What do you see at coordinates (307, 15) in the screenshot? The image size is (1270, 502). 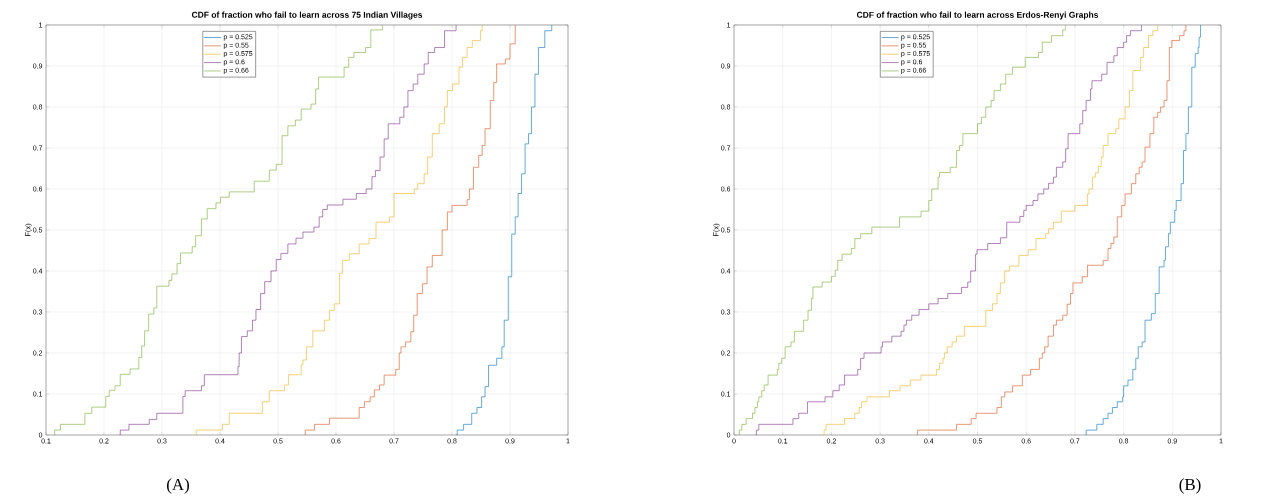 I see `chart-title: CDF of fraction who fail to learn across 75 Indian Villages` at bounding box center [307, 15].